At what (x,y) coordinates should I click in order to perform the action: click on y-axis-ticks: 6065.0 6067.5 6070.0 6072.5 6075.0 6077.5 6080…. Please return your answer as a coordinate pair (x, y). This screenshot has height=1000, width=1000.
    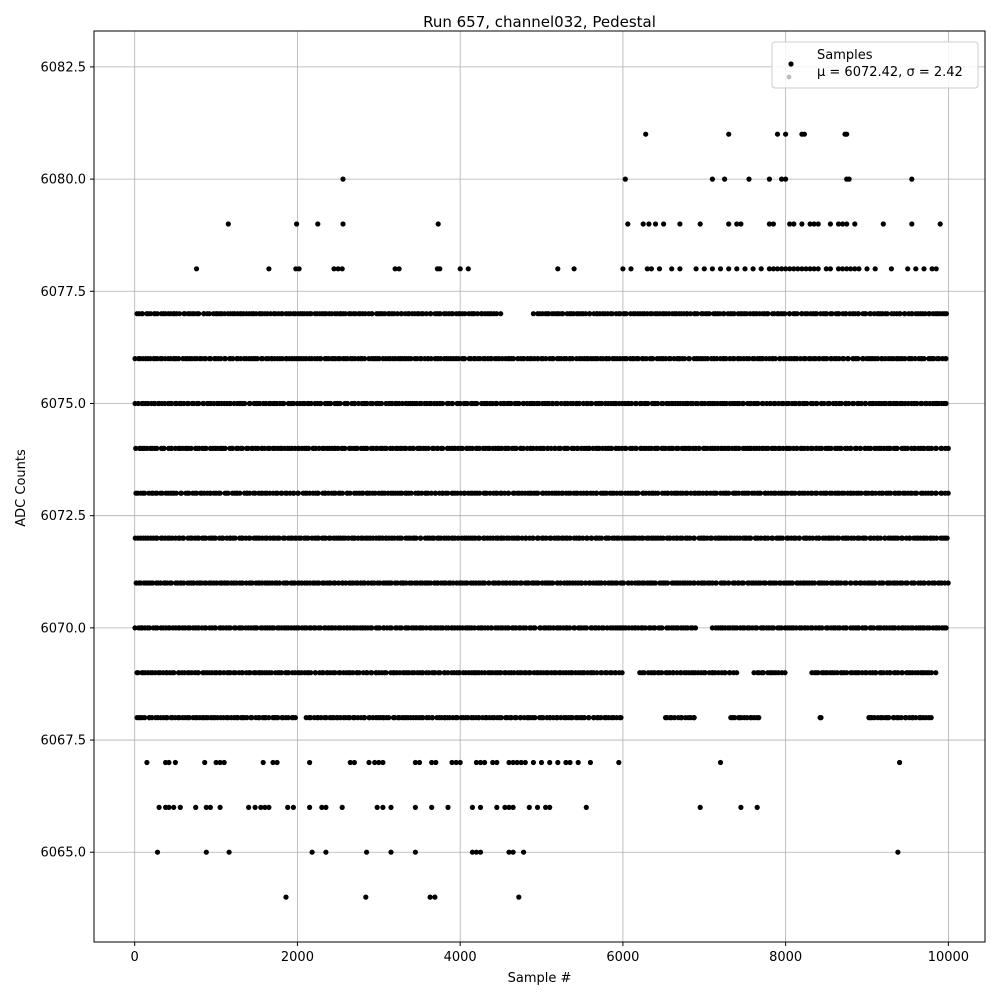
    Looking at the image, I should click on (67, 460).